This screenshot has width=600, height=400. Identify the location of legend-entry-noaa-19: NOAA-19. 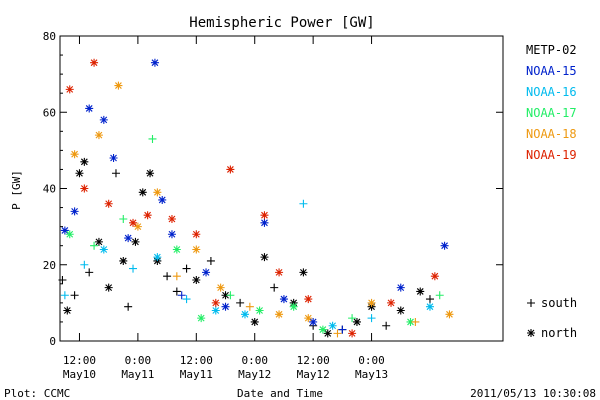
(551, 155).